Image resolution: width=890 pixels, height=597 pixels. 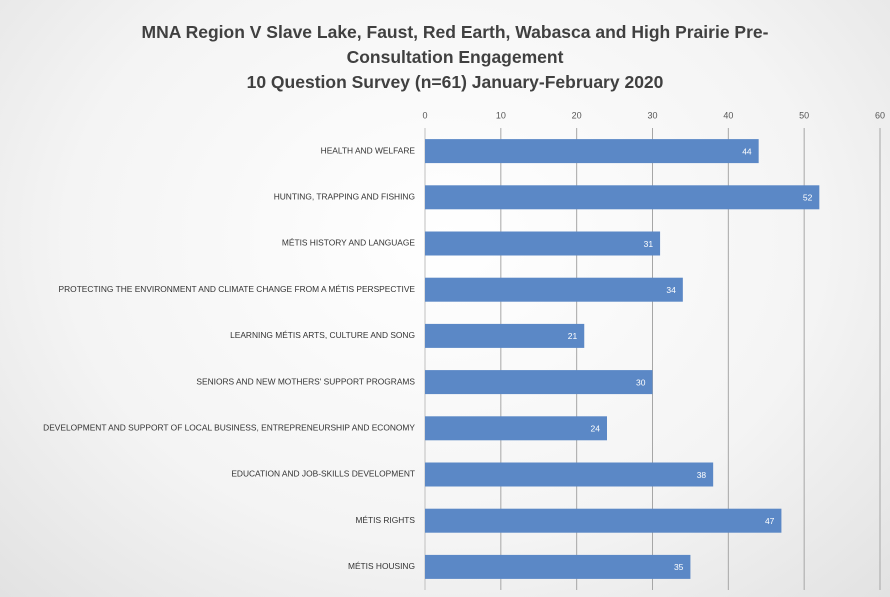 I want to click on x-tick-label: 20, so click(x=577, y=115).